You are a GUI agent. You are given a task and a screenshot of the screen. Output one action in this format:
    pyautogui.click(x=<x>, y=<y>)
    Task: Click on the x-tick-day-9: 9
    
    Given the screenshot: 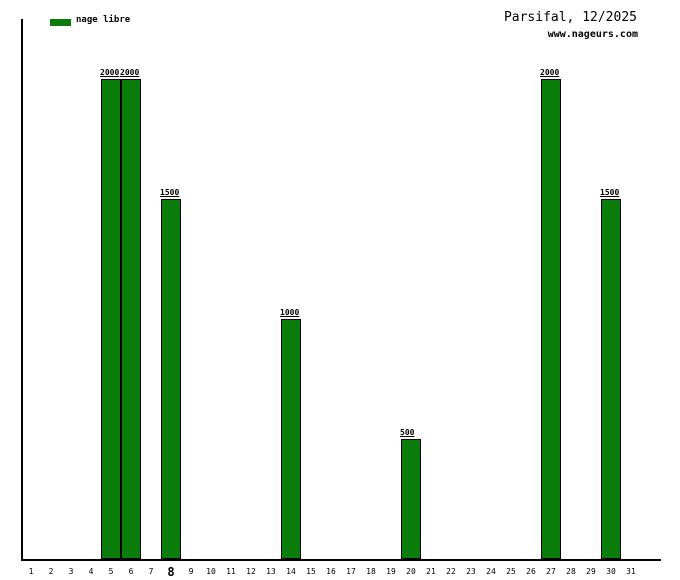 What is the action you would take?
    pyautogui.click(x=191, y=571)
    